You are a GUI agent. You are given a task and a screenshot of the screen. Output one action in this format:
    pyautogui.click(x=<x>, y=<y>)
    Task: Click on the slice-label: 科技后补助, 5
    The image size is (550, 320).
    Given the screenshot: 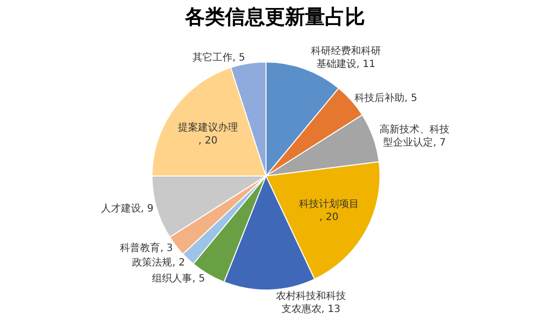 What is the action you would take?
    pyautogui.click(x=386, y=98)
    